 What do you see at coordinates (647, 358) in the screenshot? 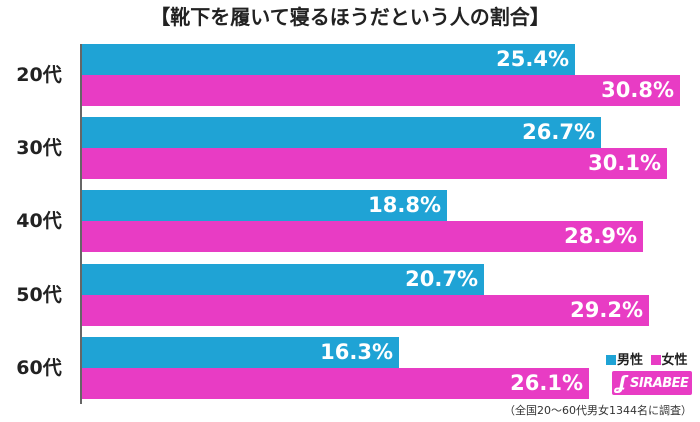
I see `legend: 男性 女性` at bounding box center [647, 358].